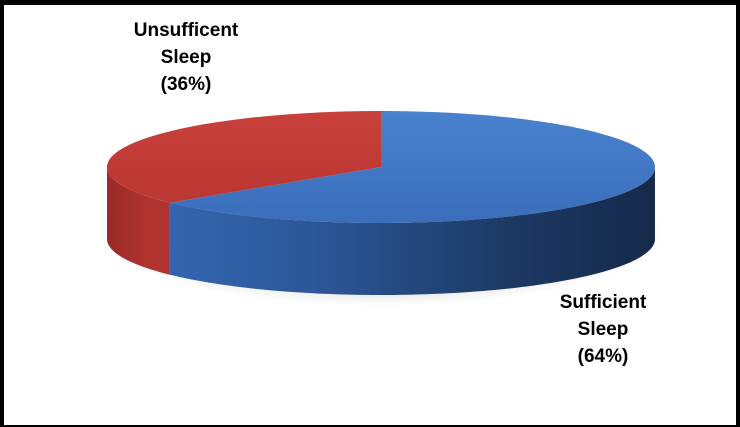  I want to click on slice-label-line: (64%), so click(603, 356).